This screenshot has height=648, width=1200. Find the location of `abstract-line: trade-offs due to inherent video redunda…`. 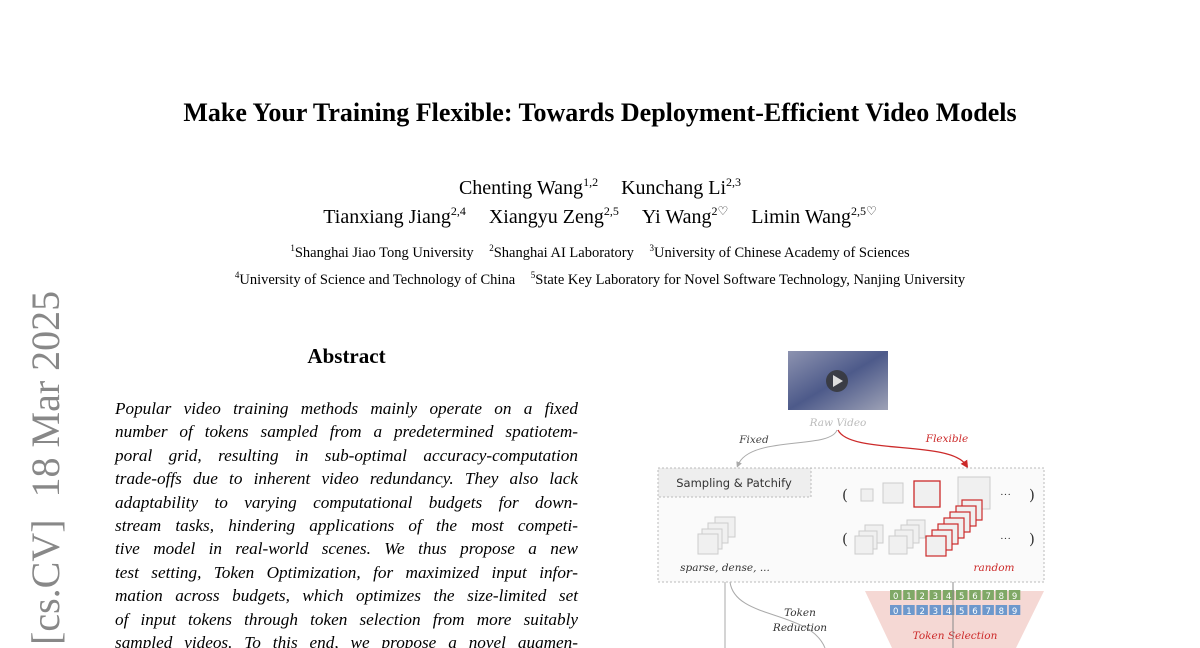

abstract-line: trade-offs due to inherent video redunda… is located at coordinates (346, 479).